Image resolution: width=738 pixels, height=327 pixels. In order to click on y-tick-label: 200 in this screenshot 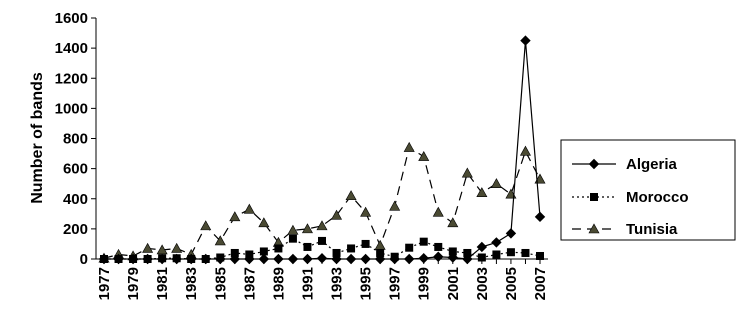, I will do `click(75, 229)`.